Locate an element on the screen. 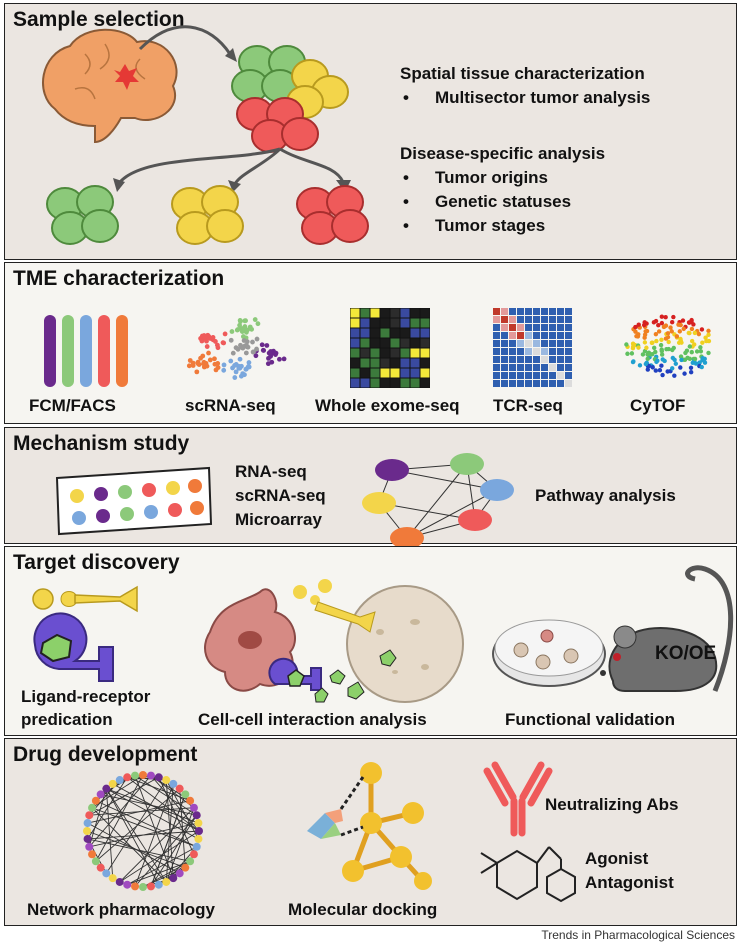 Image resolution: width=741 pixels, height=946 pixels. panel-title: Mechanism study is located at coordinates (101, 443).